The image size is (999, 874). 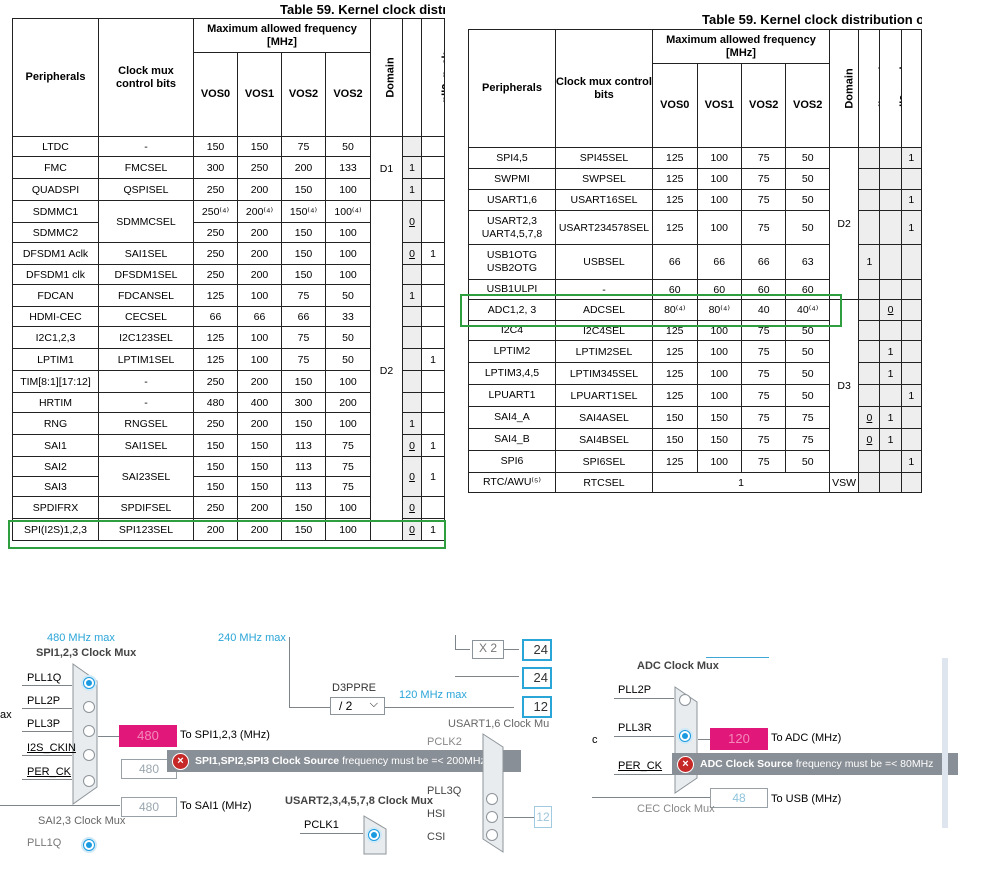 I want to click on col-pll2p: pll2_p_ck, so click(x=890, y=88).